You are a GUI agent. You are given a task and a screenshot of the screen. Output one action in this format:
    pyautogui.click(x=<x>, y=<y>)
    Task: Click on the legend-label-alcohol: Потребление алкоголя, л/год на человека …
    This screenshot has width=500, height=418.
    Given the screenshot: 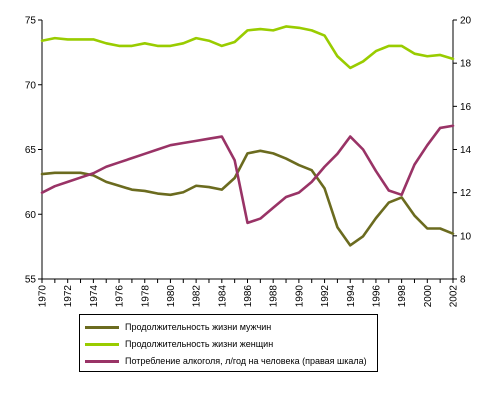 What is the action you would take?
    pyautogui.click(x=246, y=361)
    